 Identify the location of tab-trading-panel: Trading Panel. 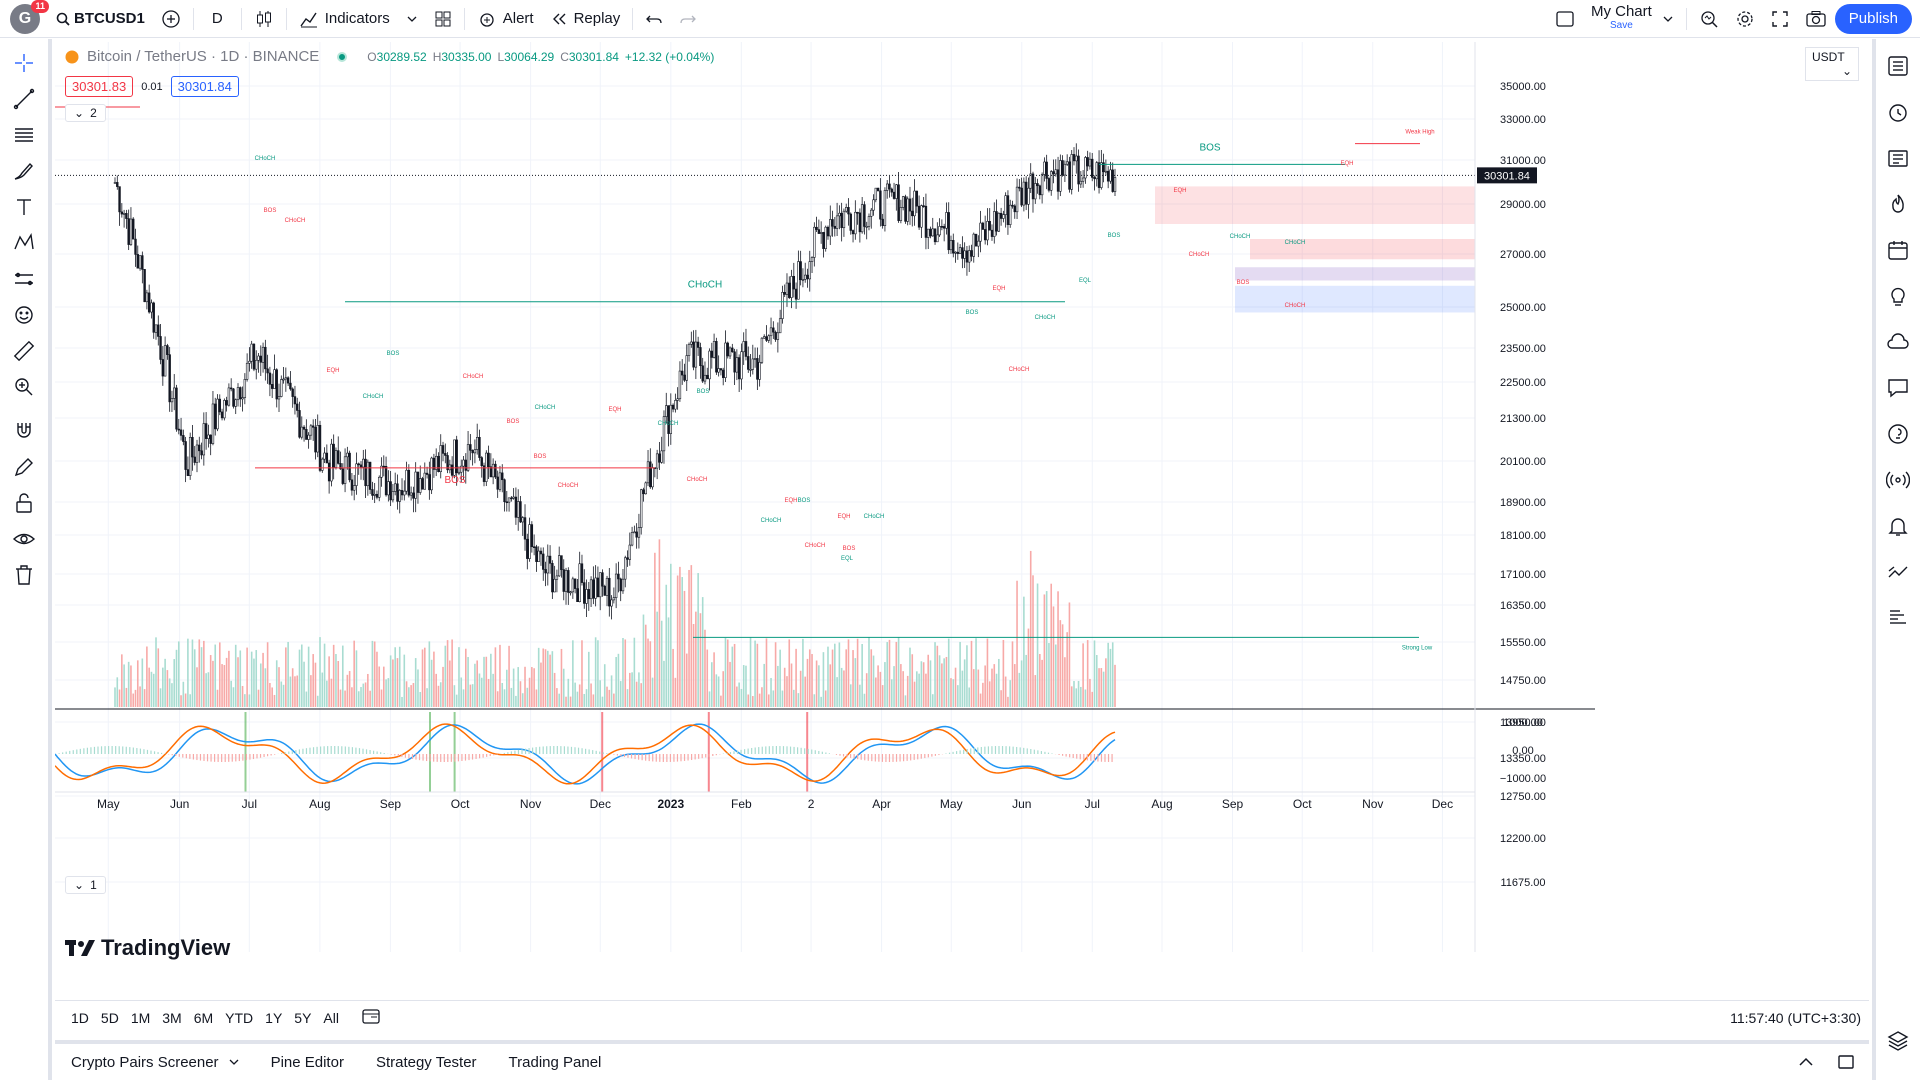
(555, 1062).